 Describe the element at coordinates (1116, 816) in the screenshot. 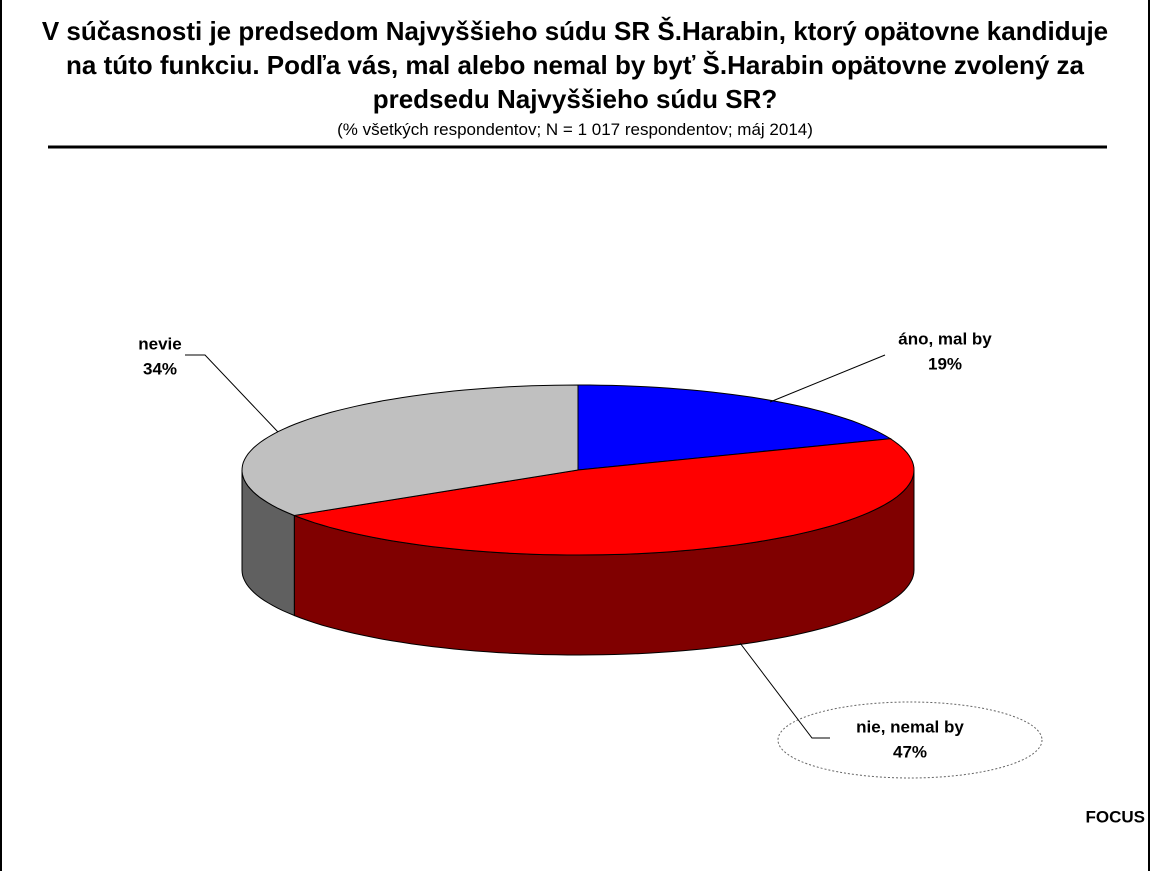

I see `source: FOCUS` at that location.